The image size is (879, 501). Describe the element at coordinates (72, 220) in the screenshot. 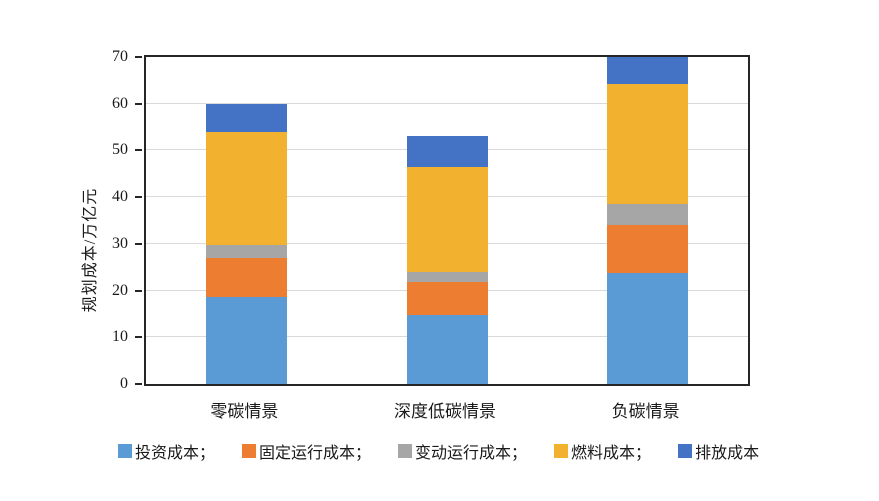

I see `y-axis: 0 10 20 30 40 50 60 70` at that location.